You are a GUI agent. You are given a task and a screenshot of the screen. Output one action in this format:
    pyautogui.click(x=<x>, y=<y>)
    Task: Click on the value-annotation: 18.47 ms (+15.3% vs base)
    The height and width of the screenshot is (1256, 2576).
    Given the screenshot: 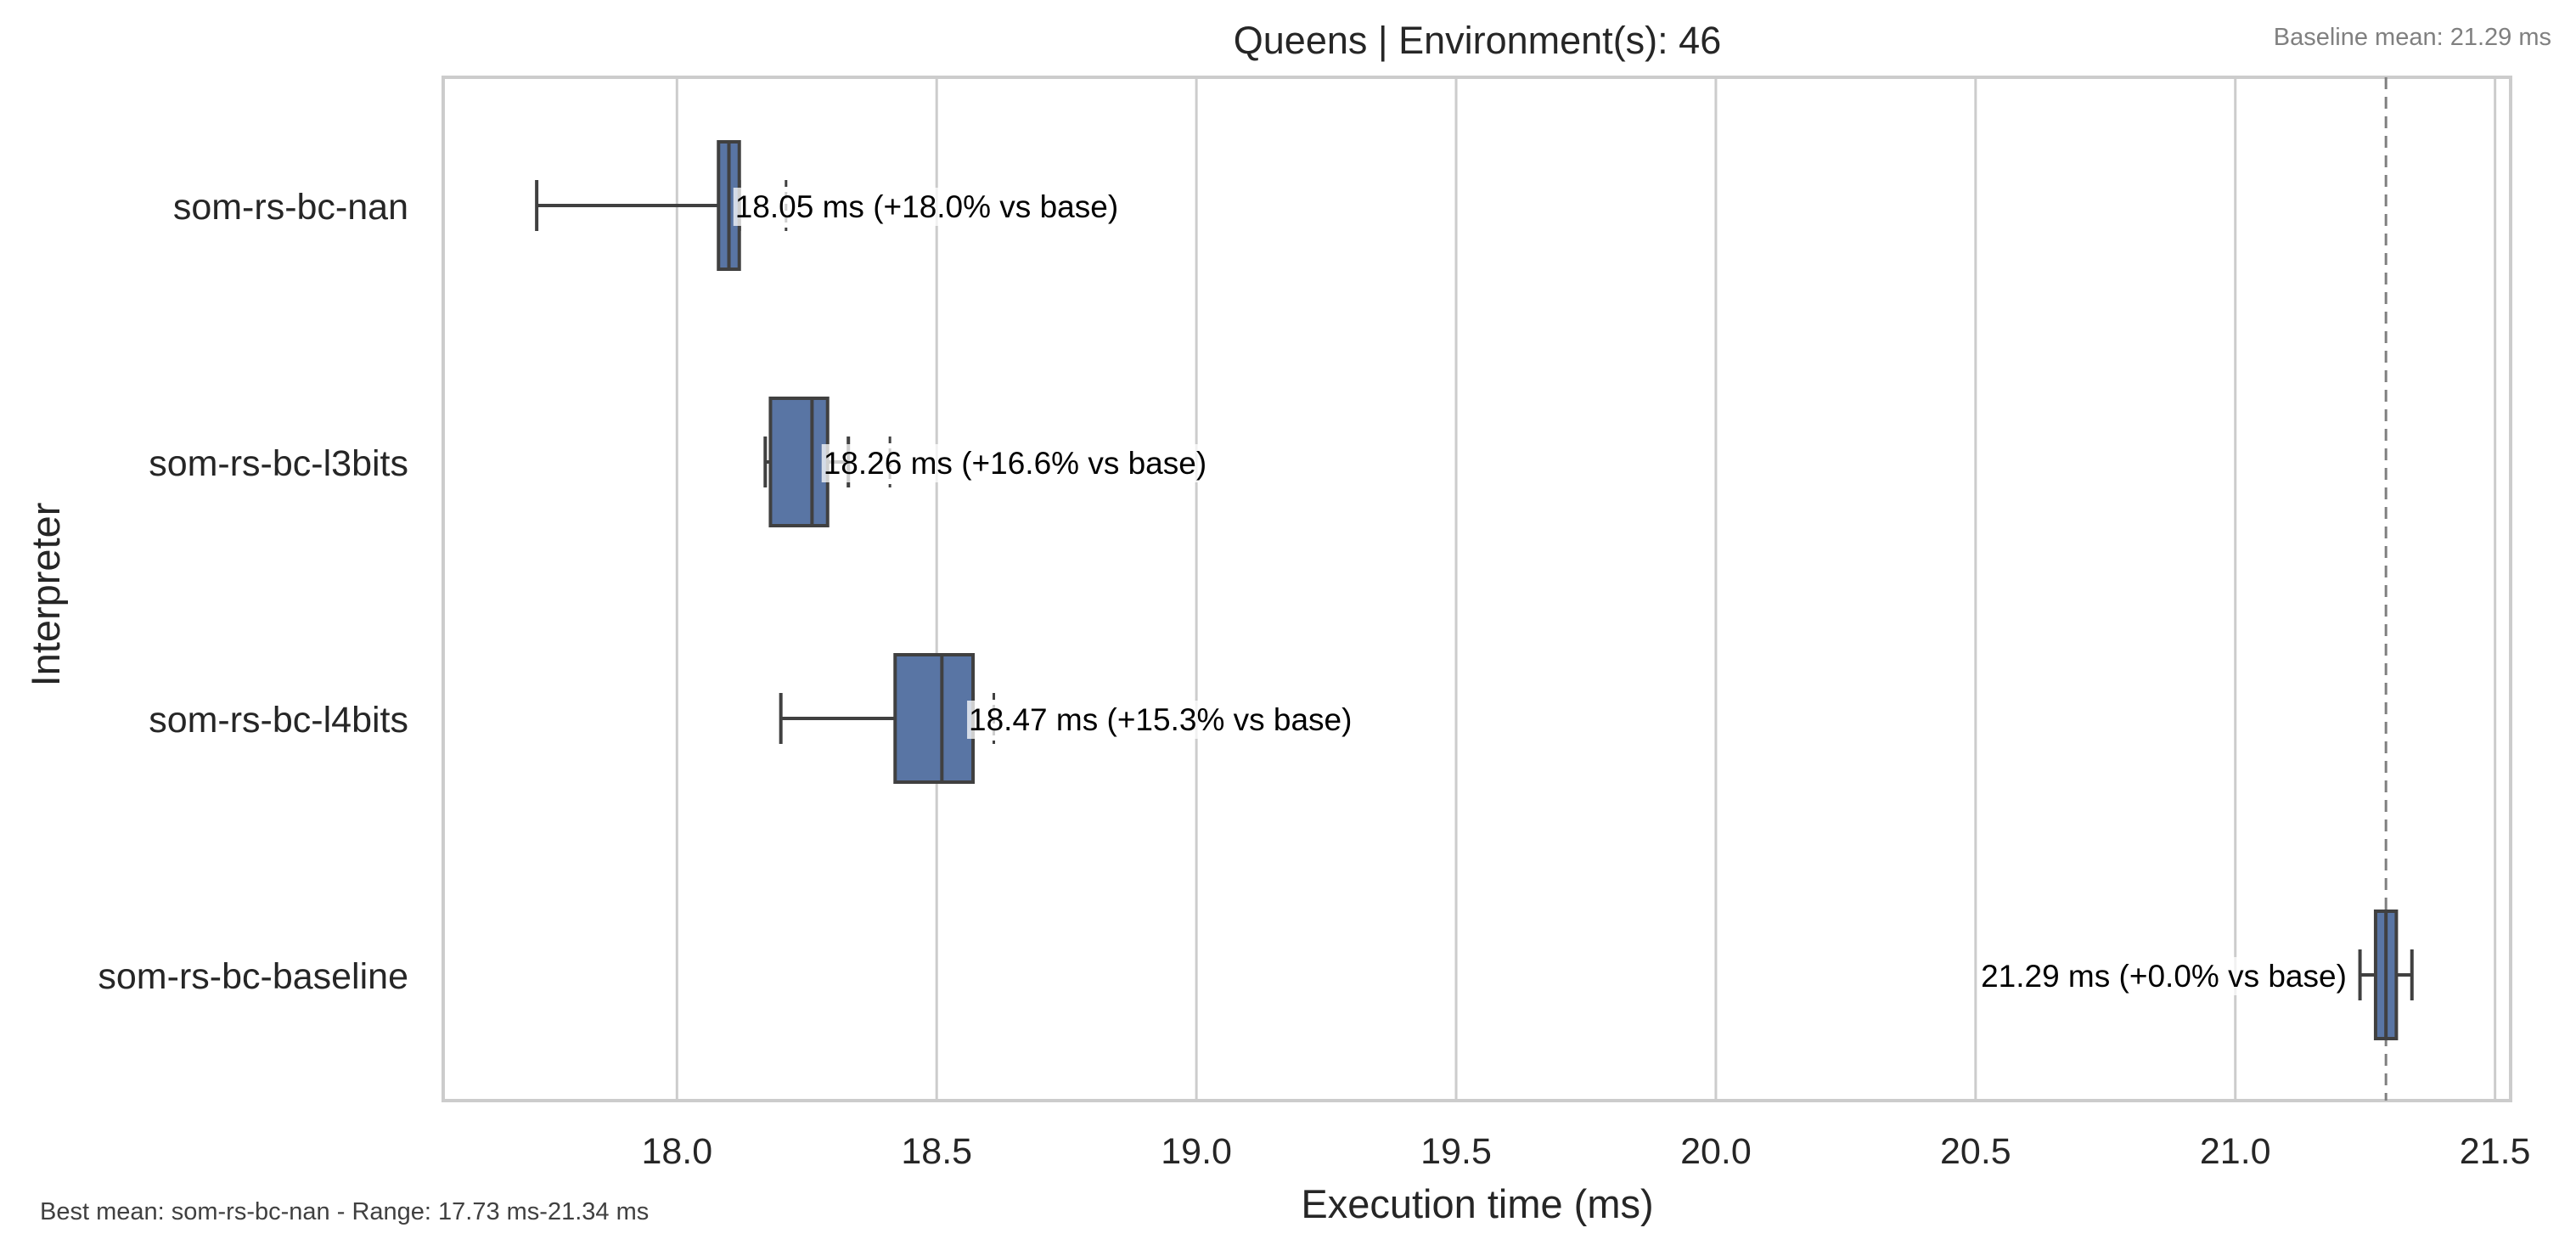 What is the action you would take?
    pyautogui.click(x=1160, y=719)
    